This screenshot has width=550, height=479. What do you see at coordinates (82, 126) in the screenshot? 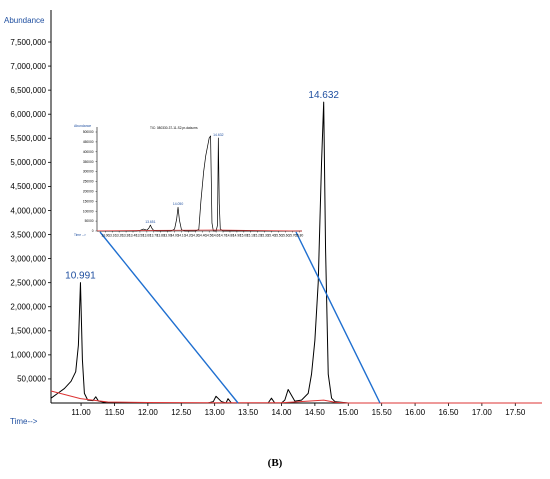
I see `inset-y-axis-title: Abundance` at bounding box center [82, 126].